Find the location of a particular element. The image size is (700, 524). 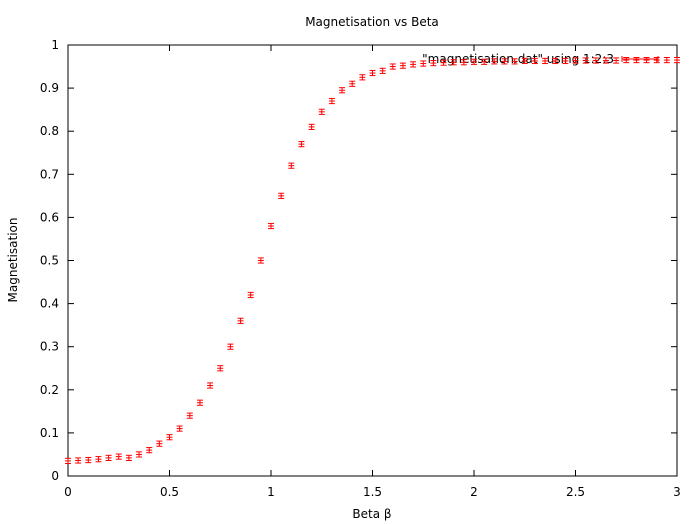

legend-entry-label: "magnetisation.dat" using 1:2:3 is located at coordinates (518, 59).